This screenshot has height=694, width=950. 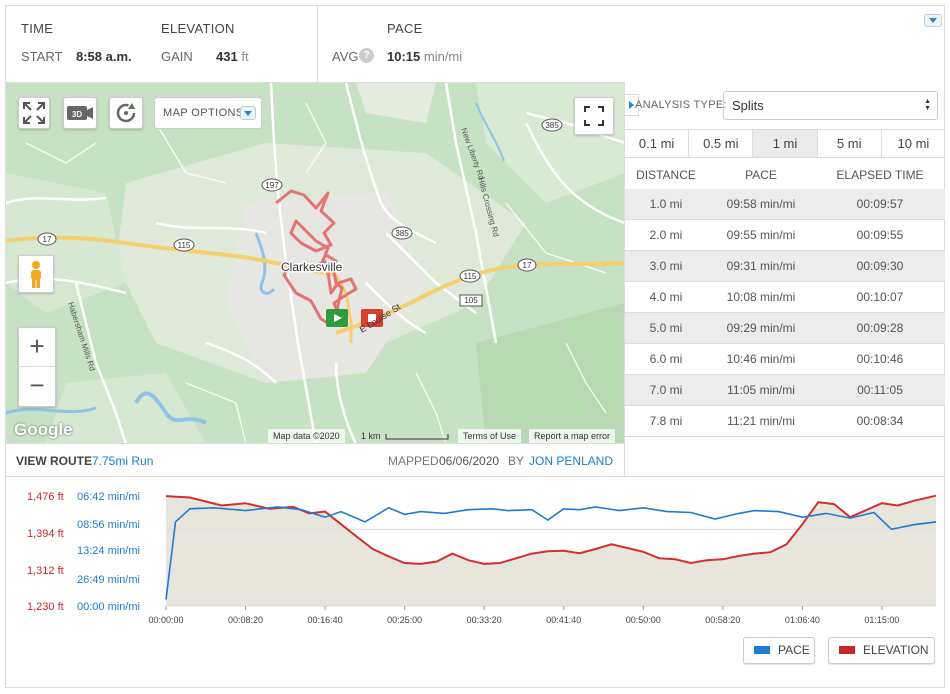 What do you see at coordinates (104, 56) in the screenshot?
I see `start-value: 8:58 a.m.` at bounding box center [104, 56].